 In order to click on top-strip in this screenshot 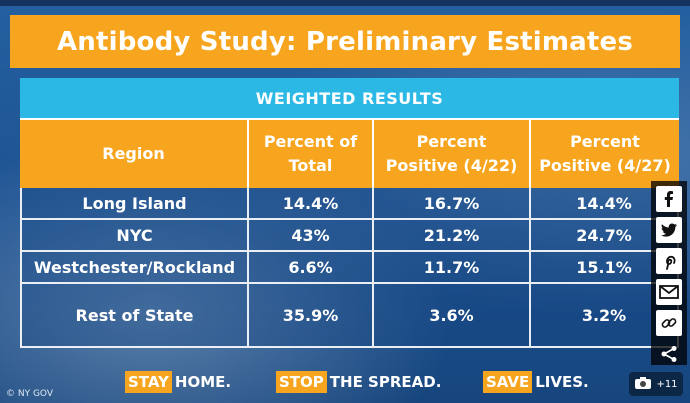, I will do `click(345, 3)`.